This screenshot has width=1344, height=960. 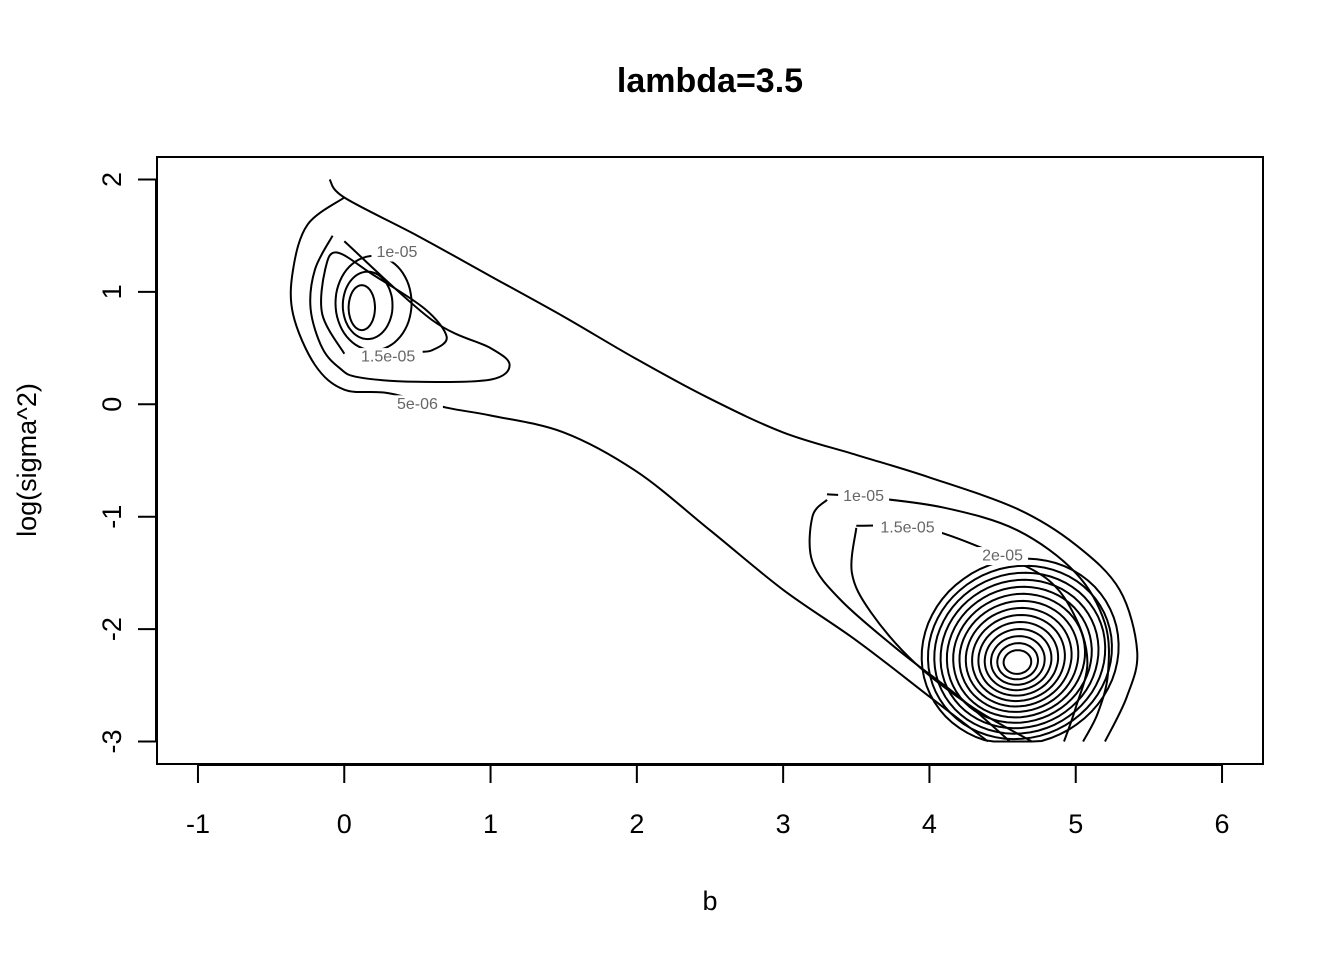 I want to click on x-tick-label: 6, so click(x=1222, y=824).